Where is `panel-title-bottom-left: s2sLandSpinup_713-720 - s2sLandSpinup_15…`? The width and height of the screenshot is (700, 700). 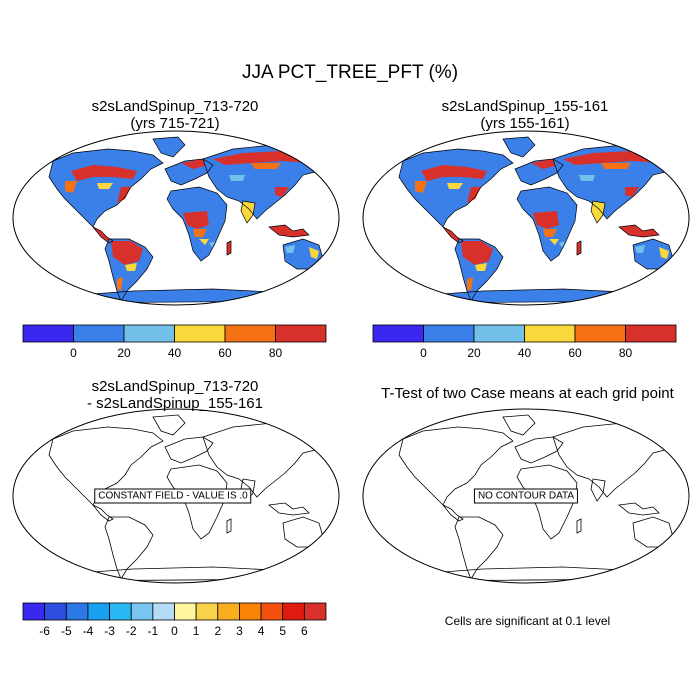
panel-title-bottom-left: s2sLandSpinup_713-720 - s2sLandSpinup_15… is located at coordinates (175, 395).